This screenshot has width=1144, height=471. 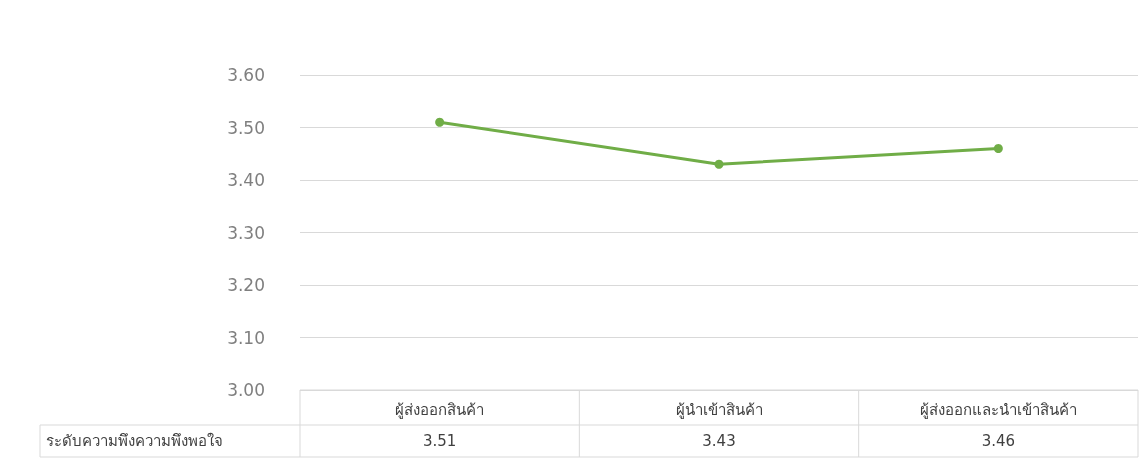 What do you see at coordinates (998, 441) in the screenshot?
I see `data-label: 3.46` at bounding box center [998, 441].